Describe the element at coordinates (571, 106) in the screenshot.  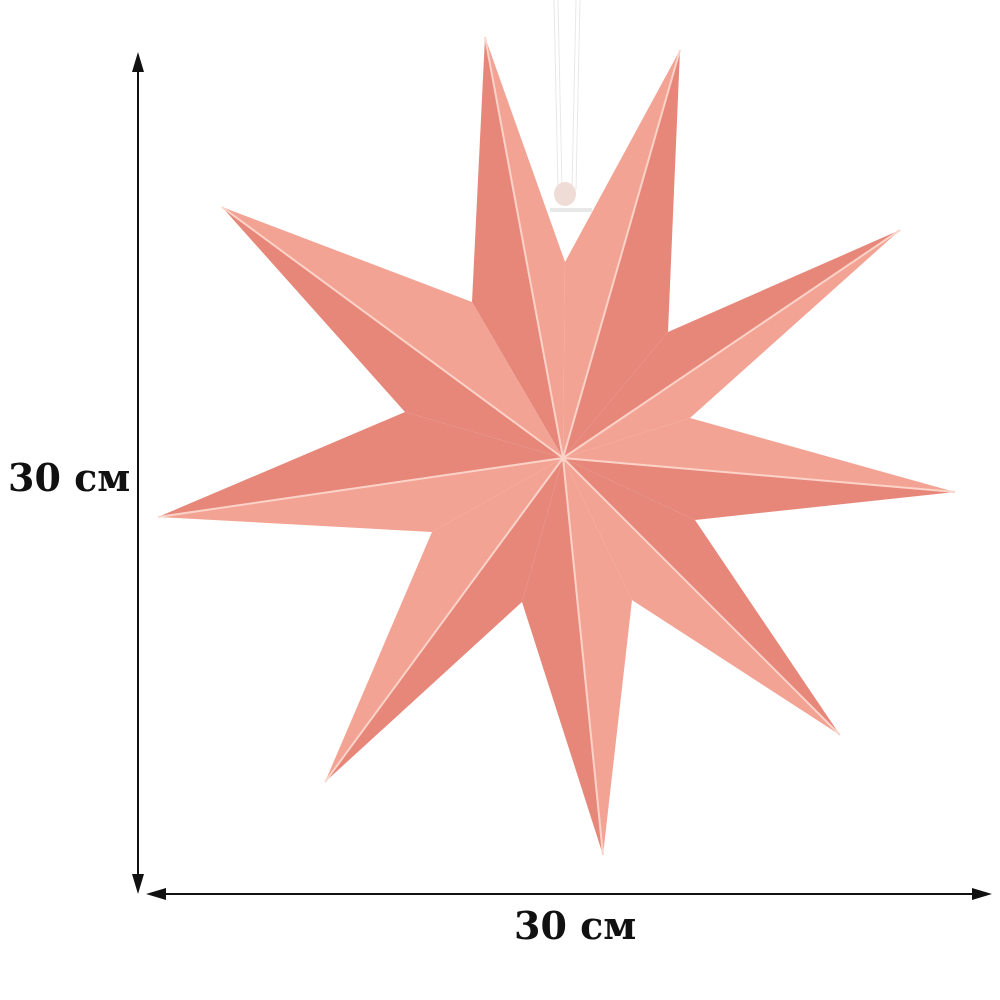
I see `hanging-string` at that location.